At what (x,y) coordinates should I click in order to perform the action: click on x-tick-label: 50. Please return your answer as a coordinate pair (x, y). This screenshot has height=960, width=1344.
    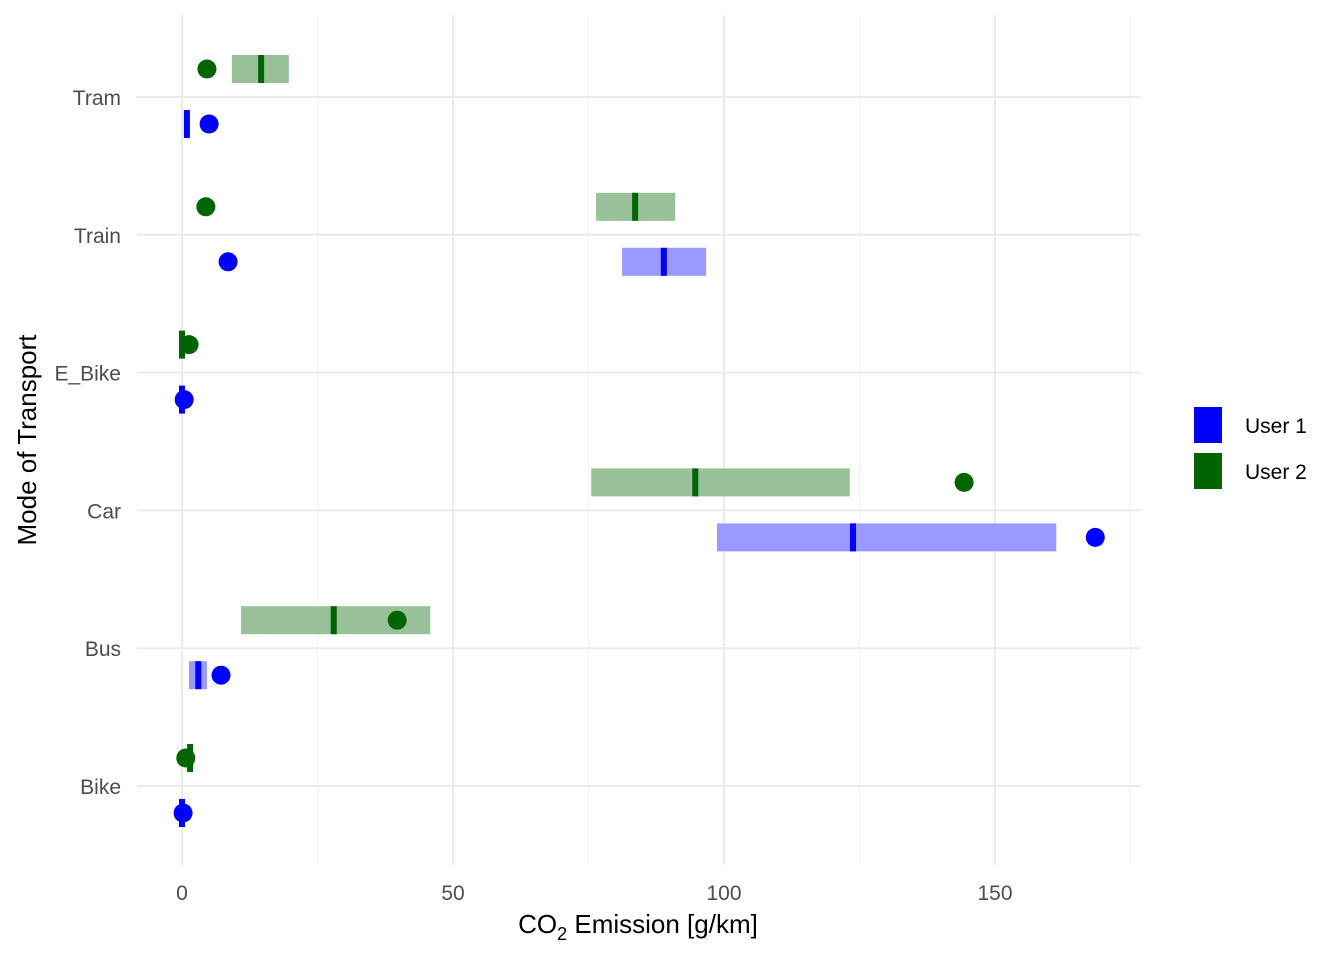
    Looking at the image, I should click on (452, 893).